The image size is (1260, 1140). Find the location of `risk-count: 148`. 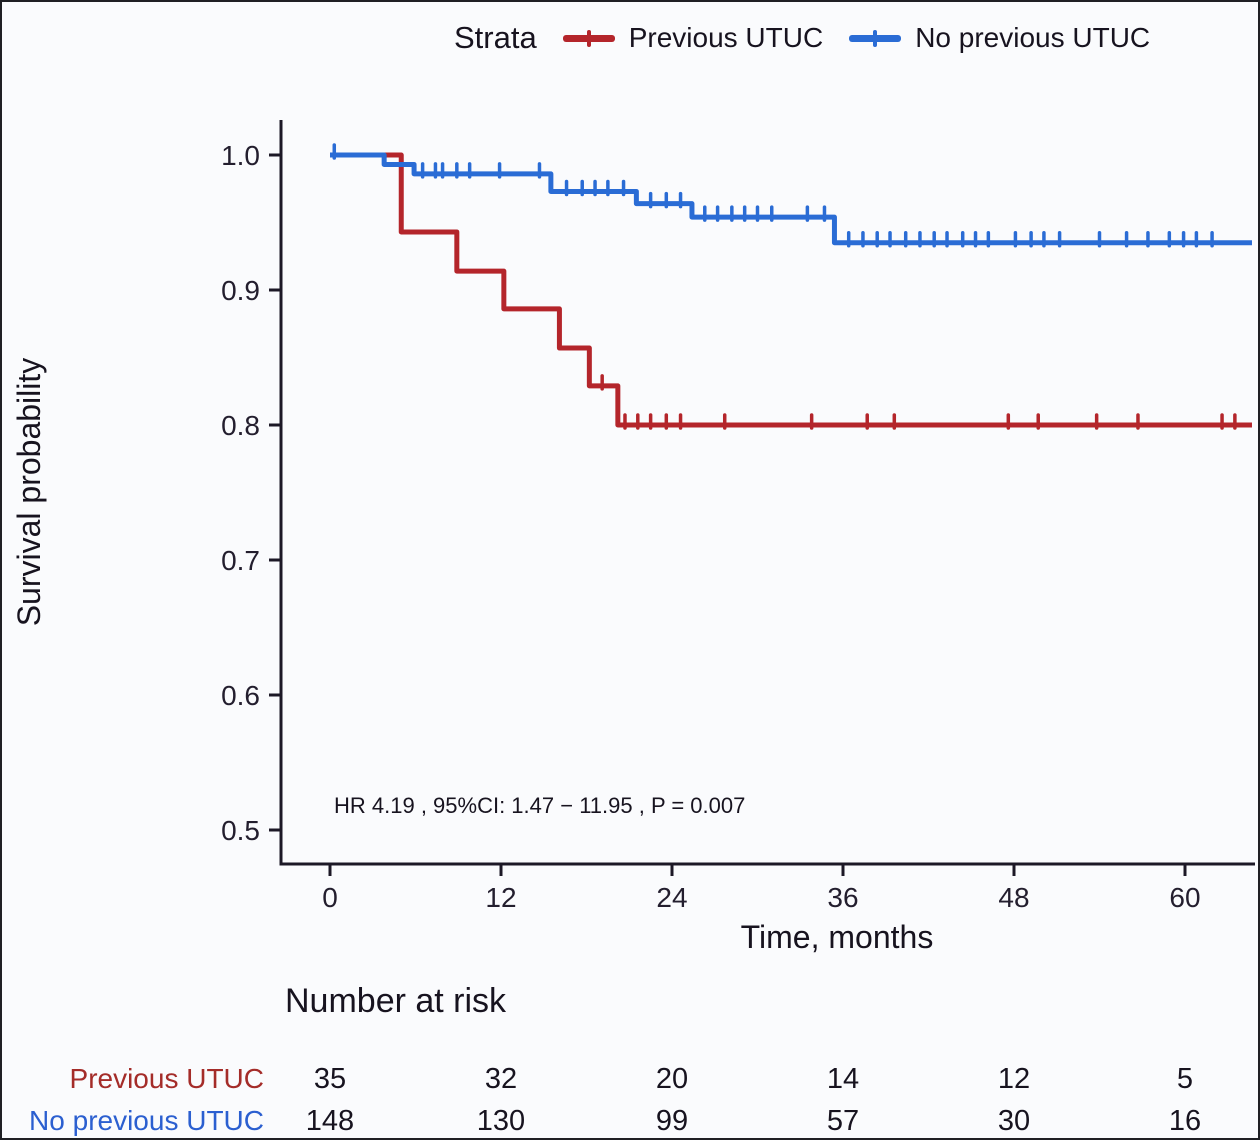

risk-count: 148 is located at coordinates (330, 1121).